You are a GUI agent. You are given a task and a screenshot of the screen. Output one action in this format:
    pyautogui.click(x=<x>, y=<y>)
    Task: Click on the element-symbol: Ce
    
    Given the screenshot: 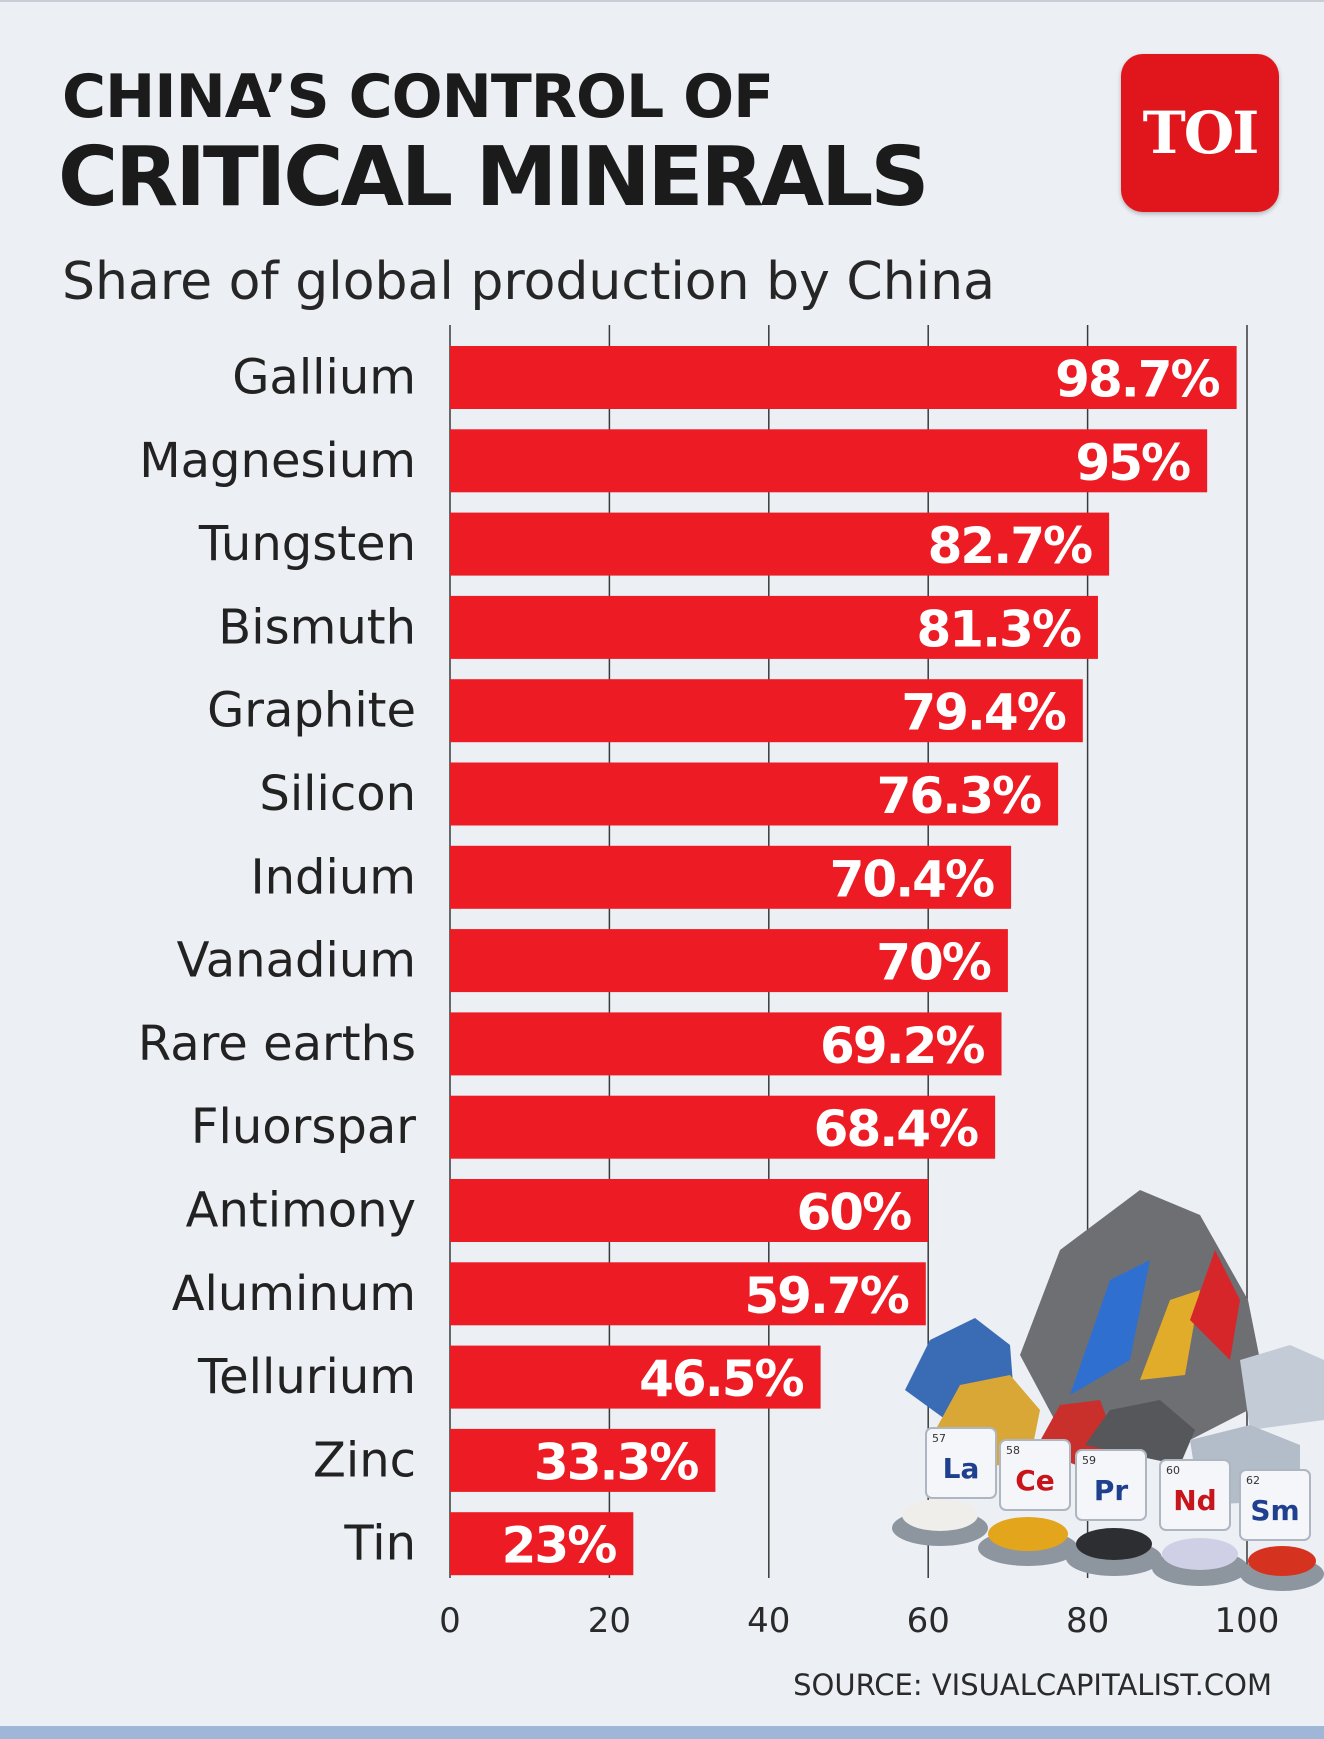 What is the action you would take?
    pyautogui.click(x=1035, y=1480)
    